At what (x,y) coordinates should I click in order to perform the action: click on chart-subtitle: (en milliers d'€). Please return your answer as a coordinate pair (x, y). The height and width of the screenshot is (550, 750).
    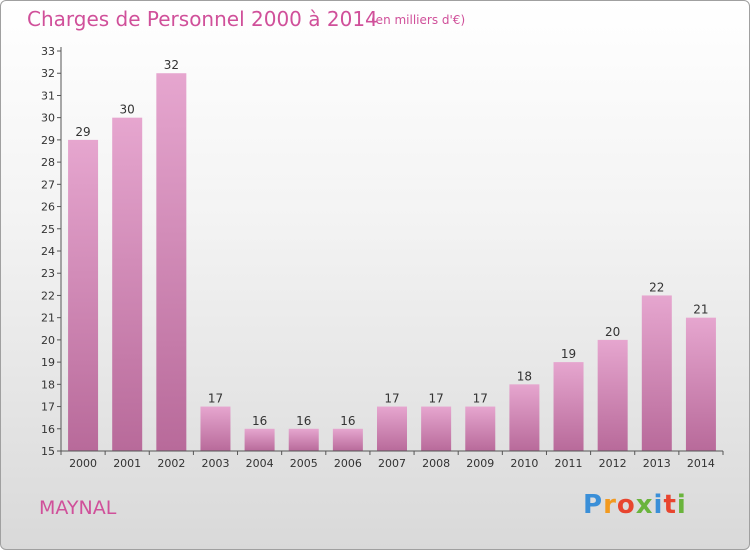
    Looking at the image, I should click on (418, 20).